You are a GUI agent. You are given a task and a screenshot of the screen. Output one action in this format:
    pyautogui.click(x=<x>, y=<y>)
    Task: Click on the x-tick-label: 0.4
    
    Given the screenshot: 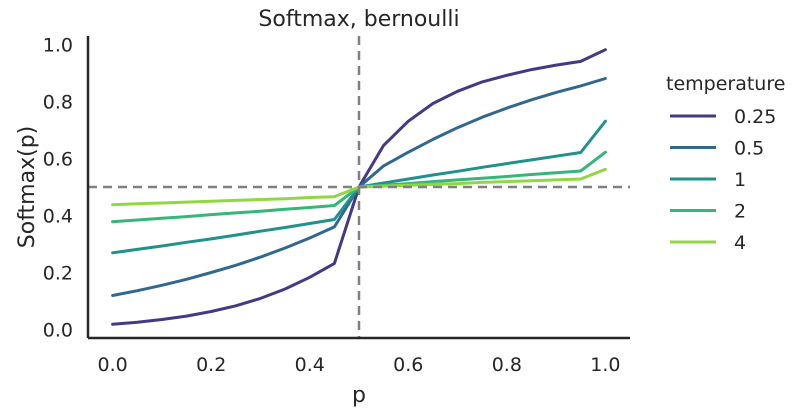 What is the action you would take?
    pyautogui.click(x=310, y=365)
    